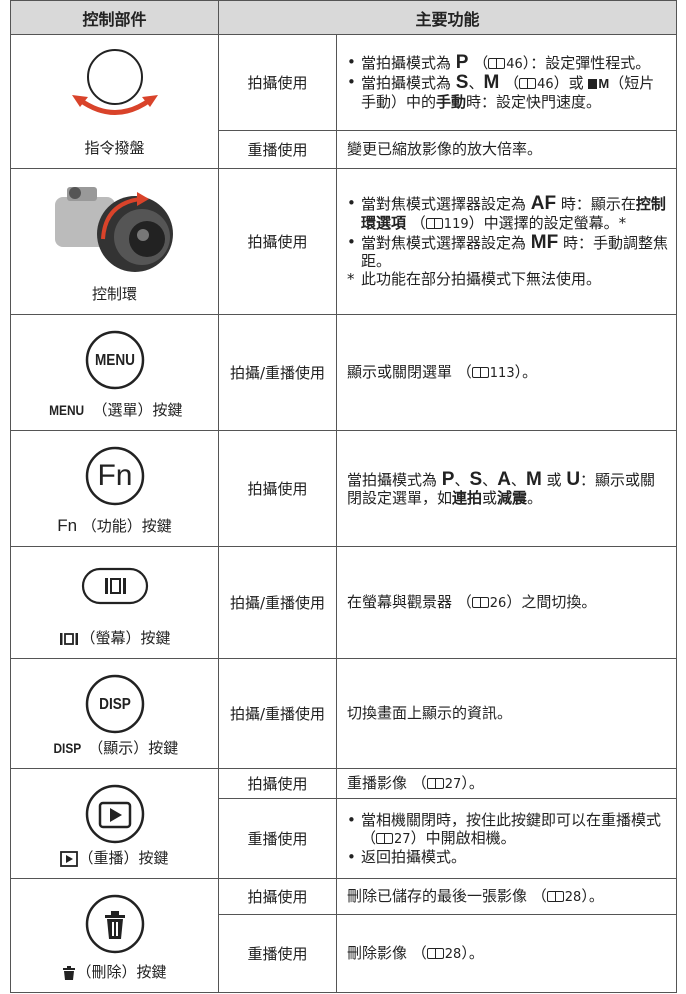 The image size is (686, 994). Describe the element at coordinates (114, 17) in the screenshot. I see `header-cell: 控制部件` at that location.